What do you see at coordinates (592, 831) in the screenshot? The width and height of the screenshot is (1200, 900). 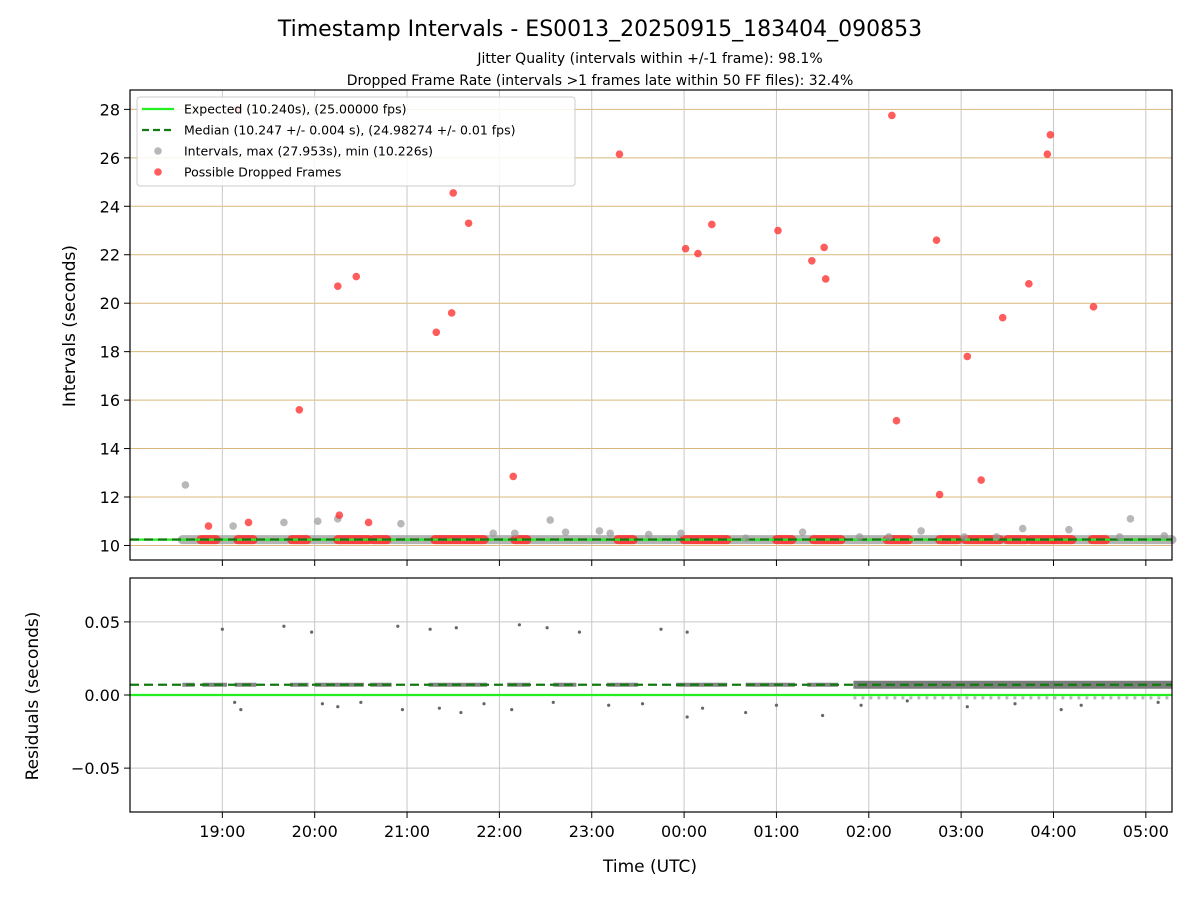 I see `x-tick-label: 23:00` at bounding box center [592, 831].